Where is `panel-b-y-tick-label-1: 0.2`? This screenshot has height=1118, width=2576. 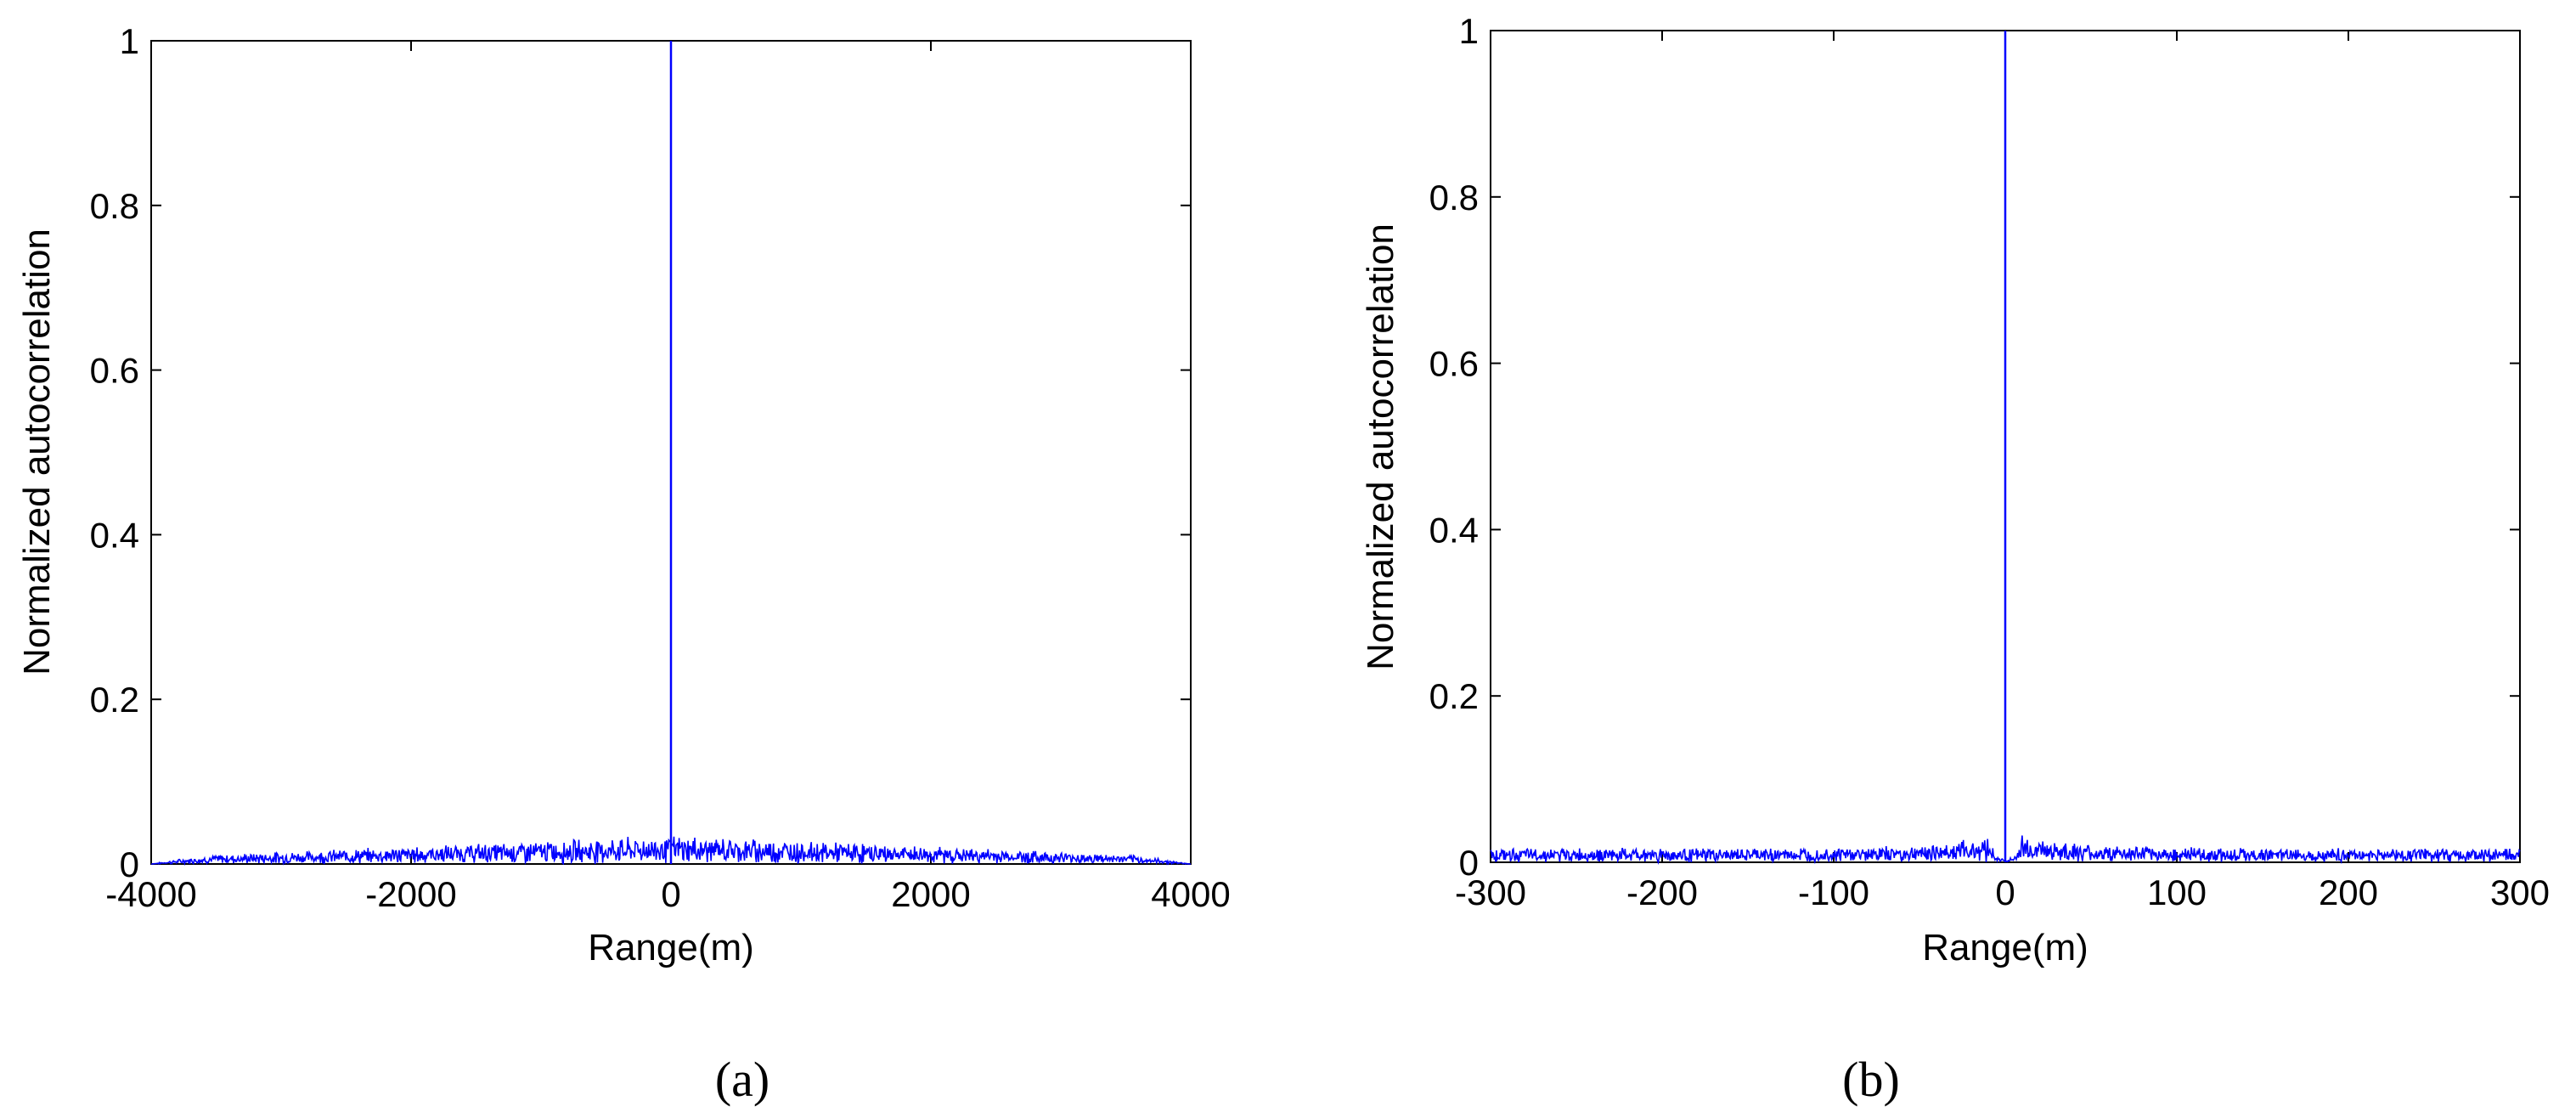
panel-b-y-tick-label-1: 0.2 is located at coordinates (1454, 696).